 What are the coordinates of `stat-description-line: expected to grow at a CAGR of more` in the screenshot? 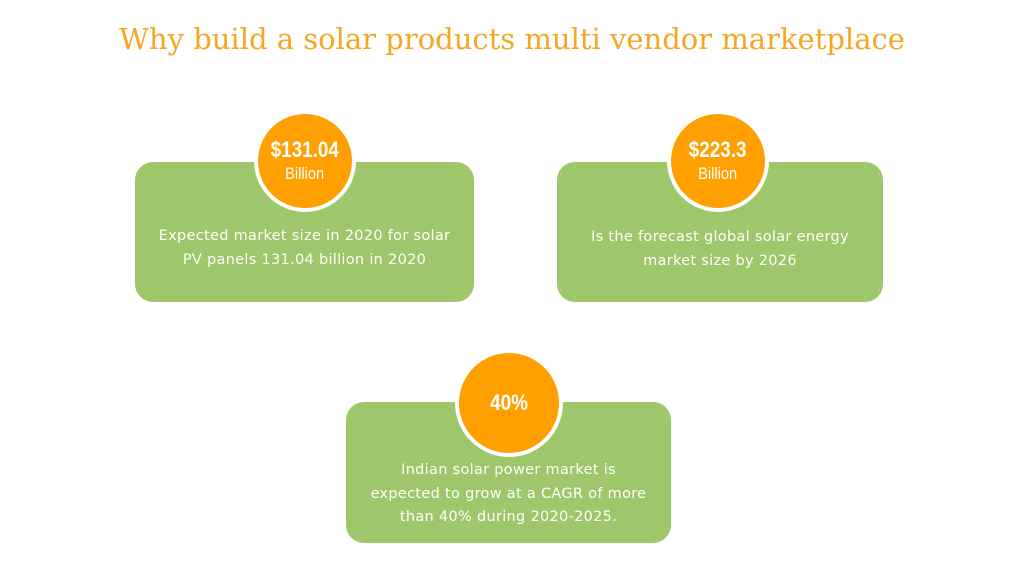 It's located at (508, 493).